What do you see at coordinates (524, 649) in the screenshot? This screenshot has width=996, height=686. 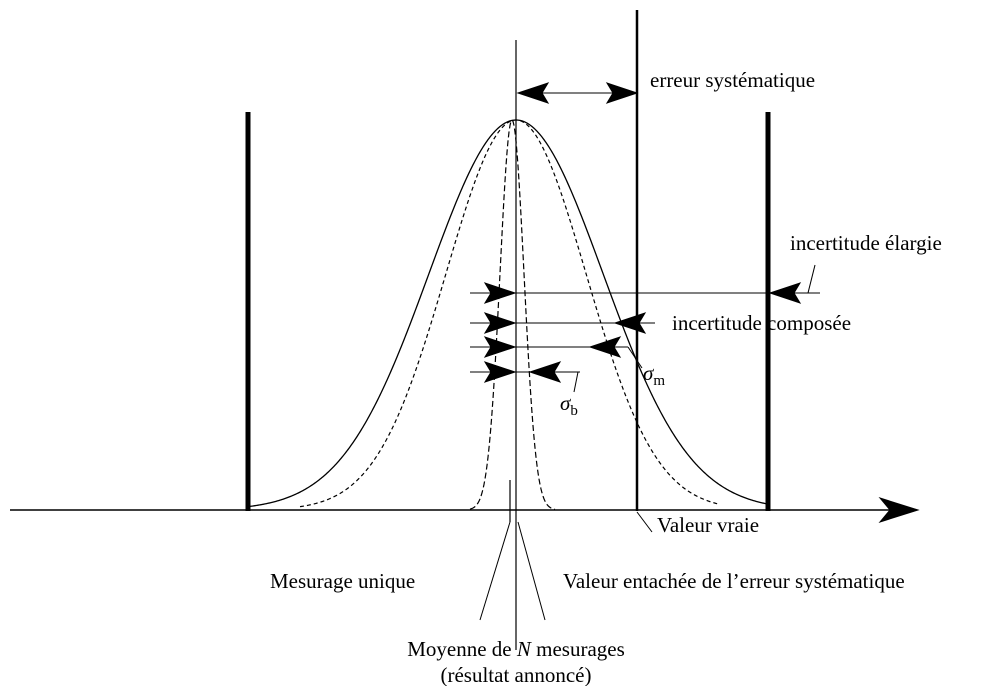 I see `symbol: N` at bounding box center [524, 649].